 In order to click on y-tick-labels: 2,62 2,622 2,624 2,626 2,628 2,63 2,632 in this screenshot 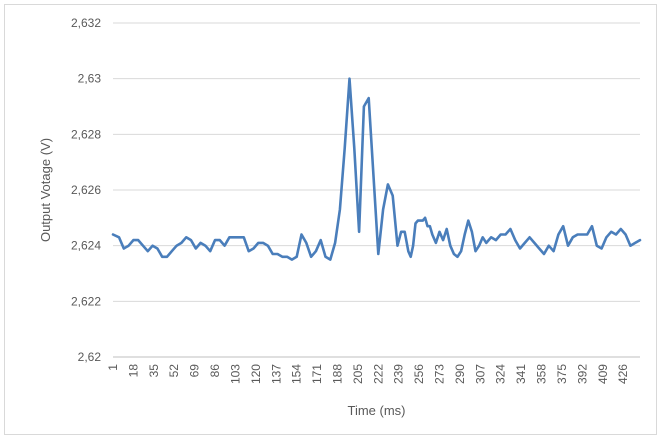, I will do `click(86, 190)`.